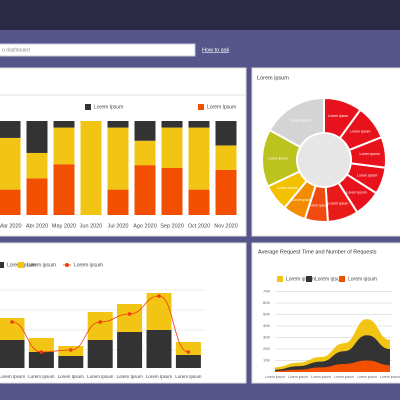 Image resolution: width=400 pixels, height=400 pixels. I want to click on y-tick-label: 70K, so click(266, 291).